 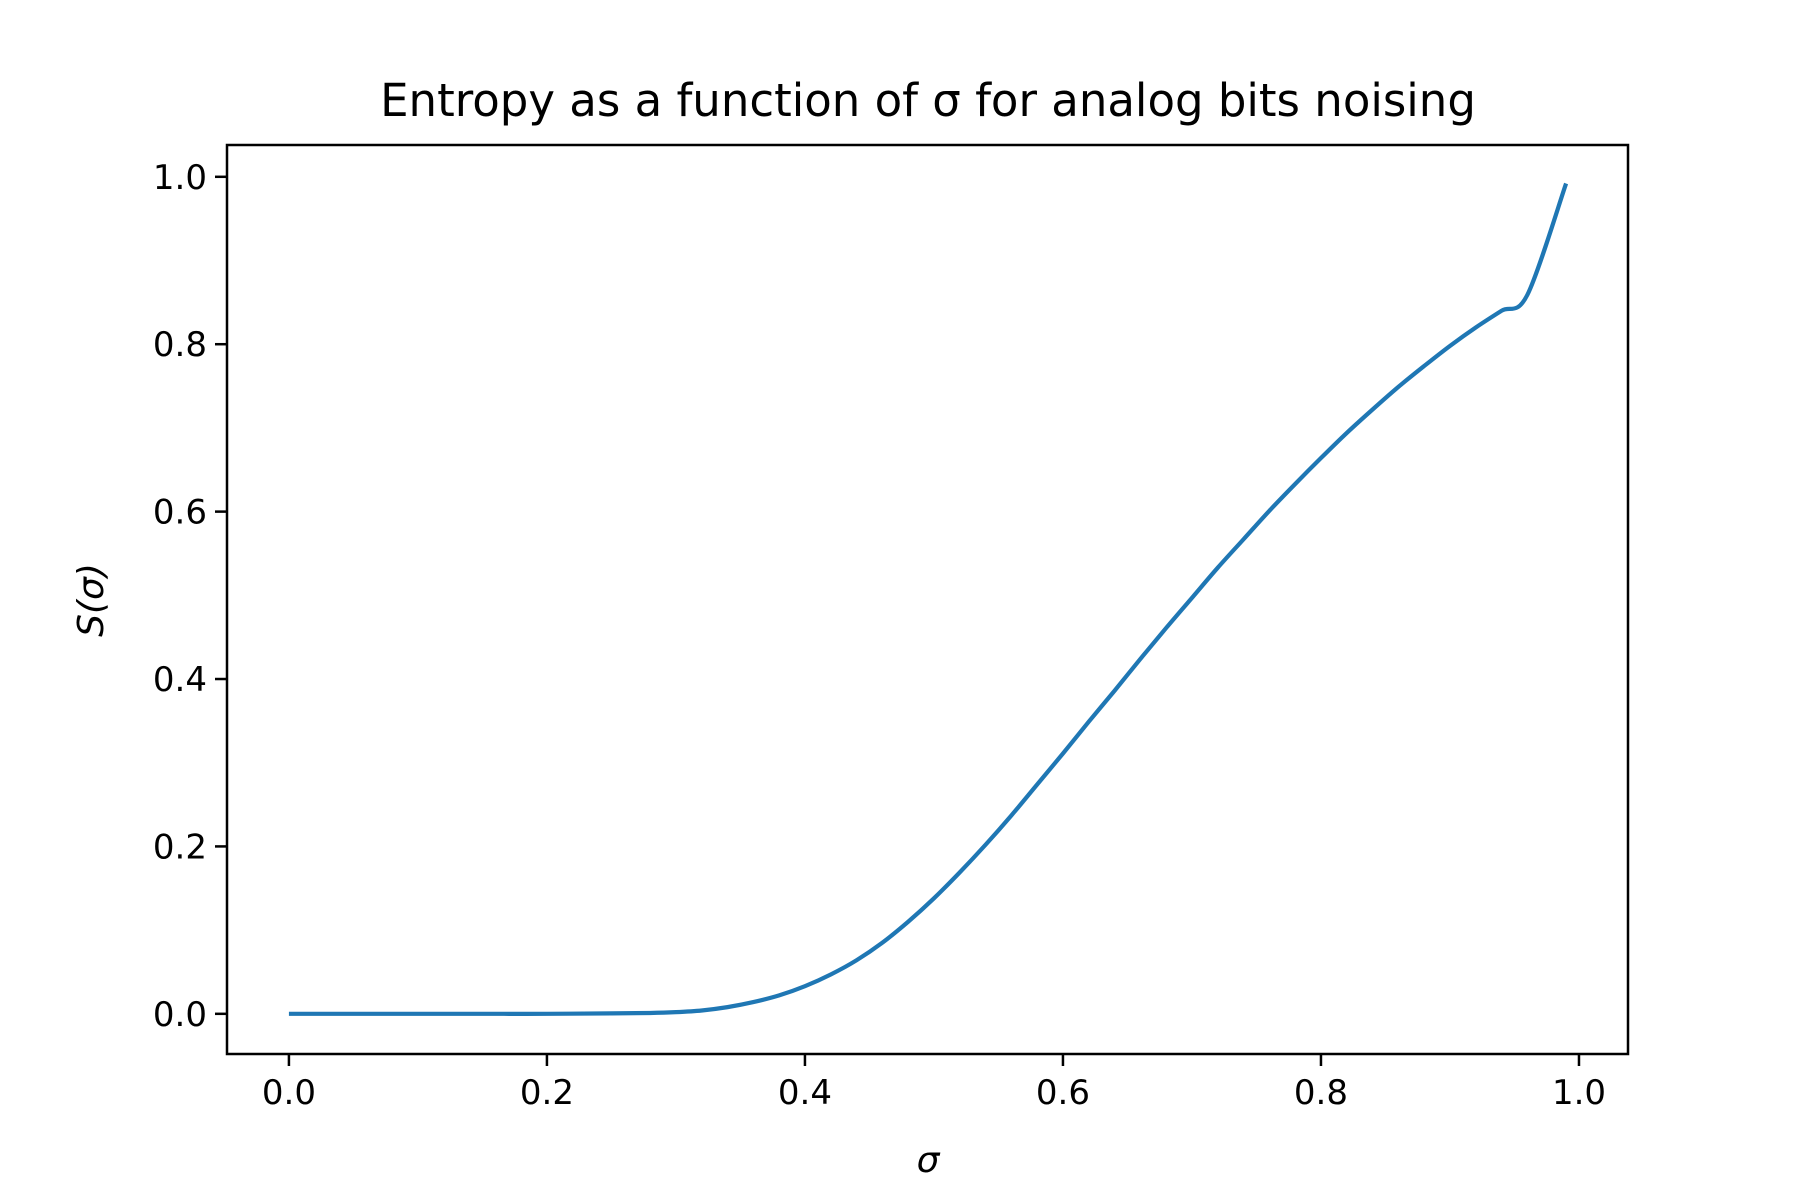 I want to click on x-axis: 0.0 0.2 0.4 0.6 0.8 1.0, so click(x=934, y=1083).